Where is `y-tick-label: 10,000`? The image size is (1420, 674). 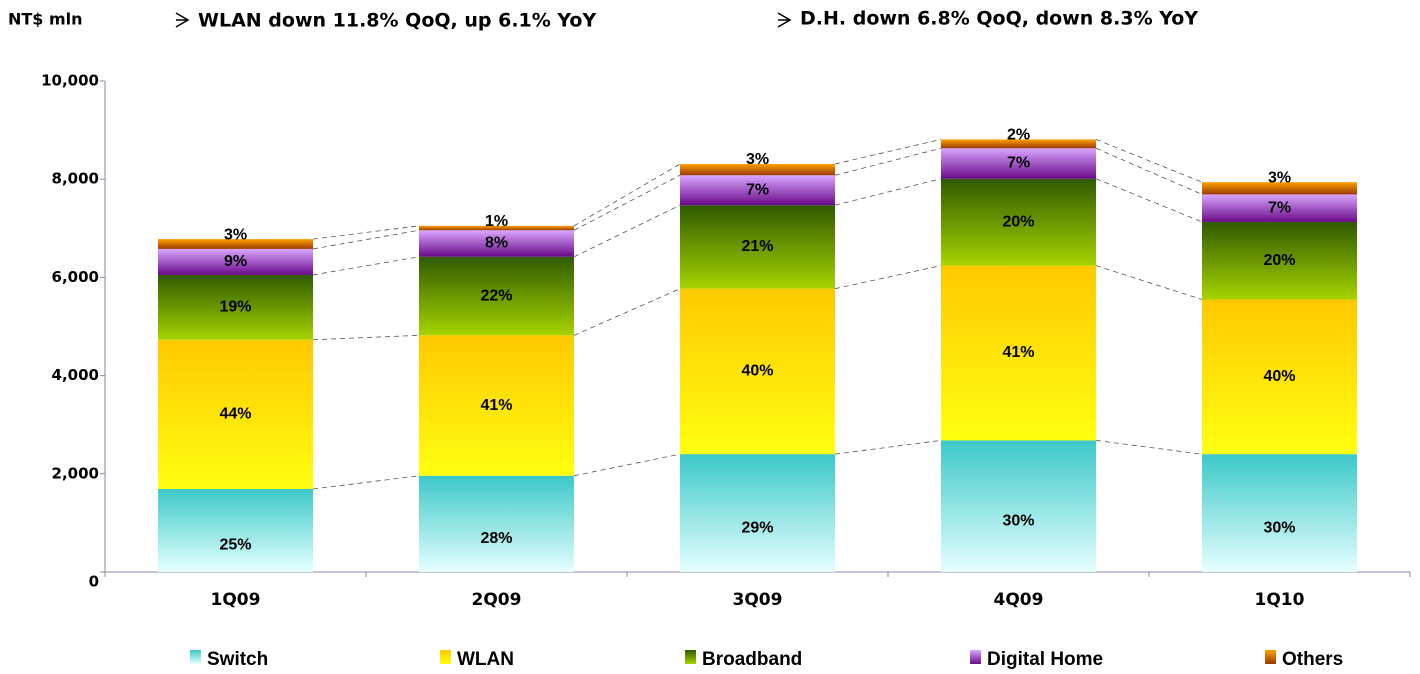 y-tick-label: 10,000 is located at coordinates (70, 81).